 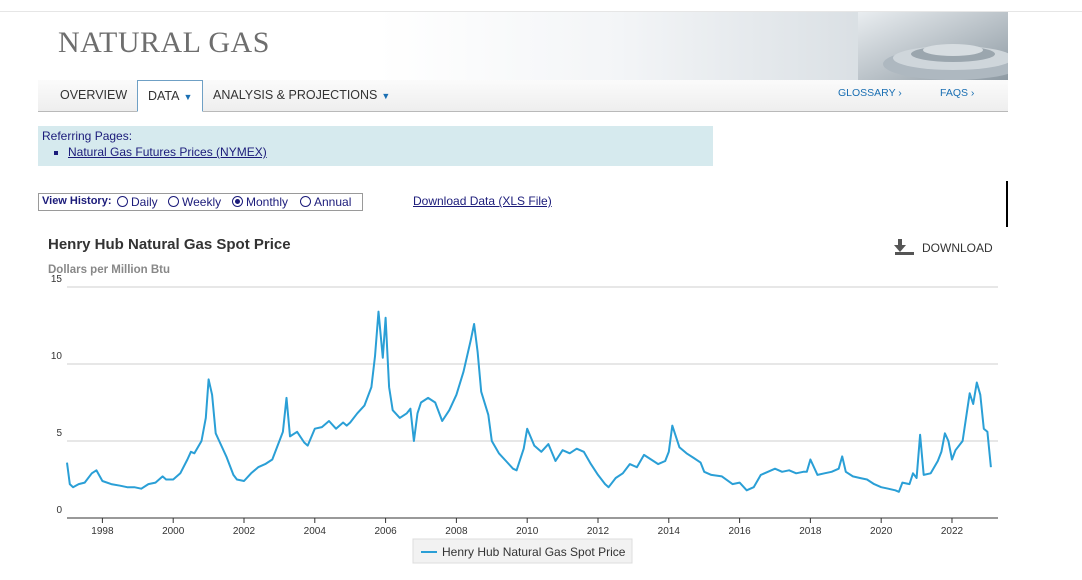 What do you see at coordinates (385, 531) in the screenshot?
I see `x-tick-label: 2006` at bounding box center [385, 531].